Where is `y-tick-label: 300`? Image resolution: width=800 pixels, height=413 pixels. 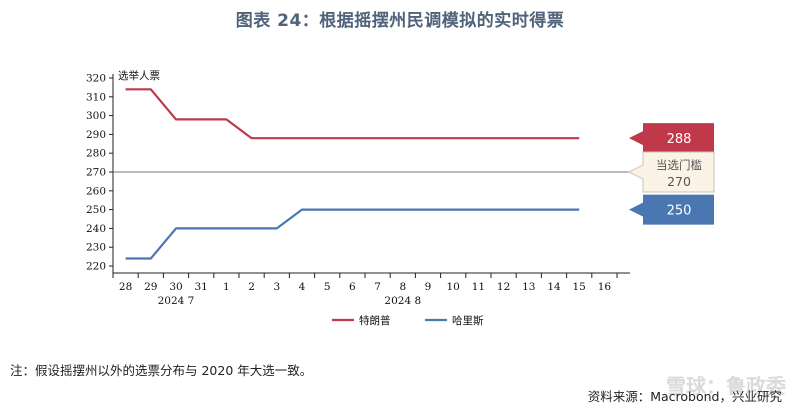 y-tick-label: 300 is located at coordinates (96, 116).